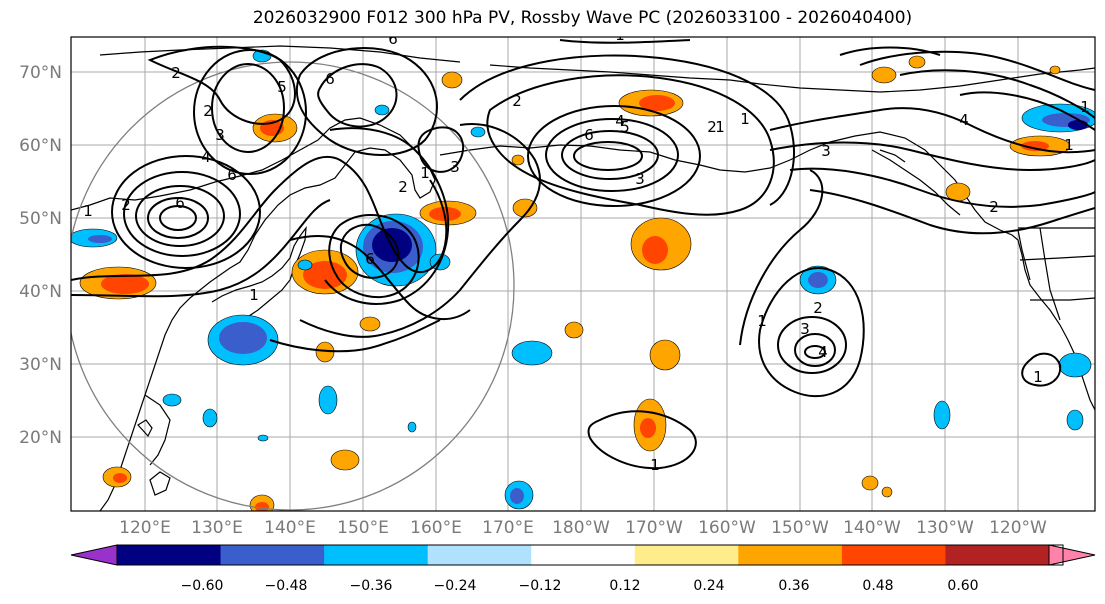 Image resolution: width=1105 pixels, height=604 pixels. I want to click on lat-label: 30°N, so click(40, 365).